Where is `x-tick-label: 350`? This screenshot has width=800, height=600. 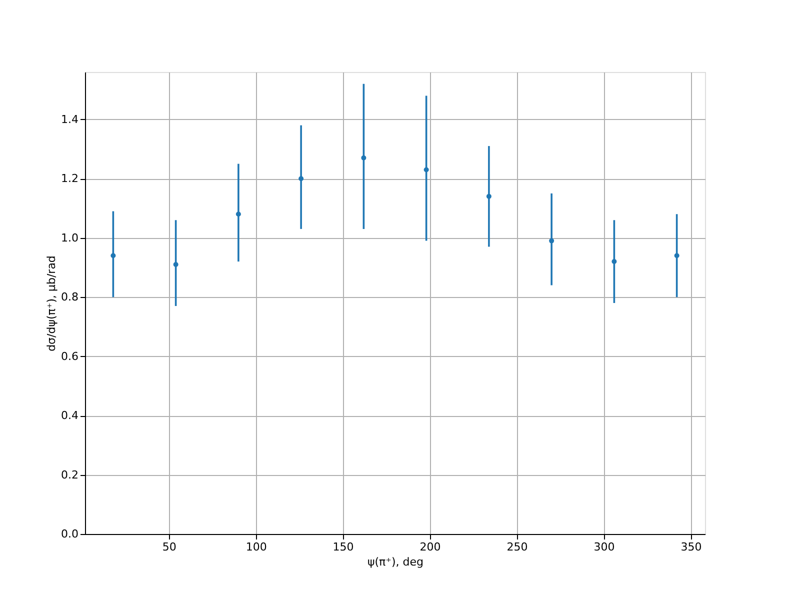 x-tick-label: 350 is located at coordinates (691, 547).